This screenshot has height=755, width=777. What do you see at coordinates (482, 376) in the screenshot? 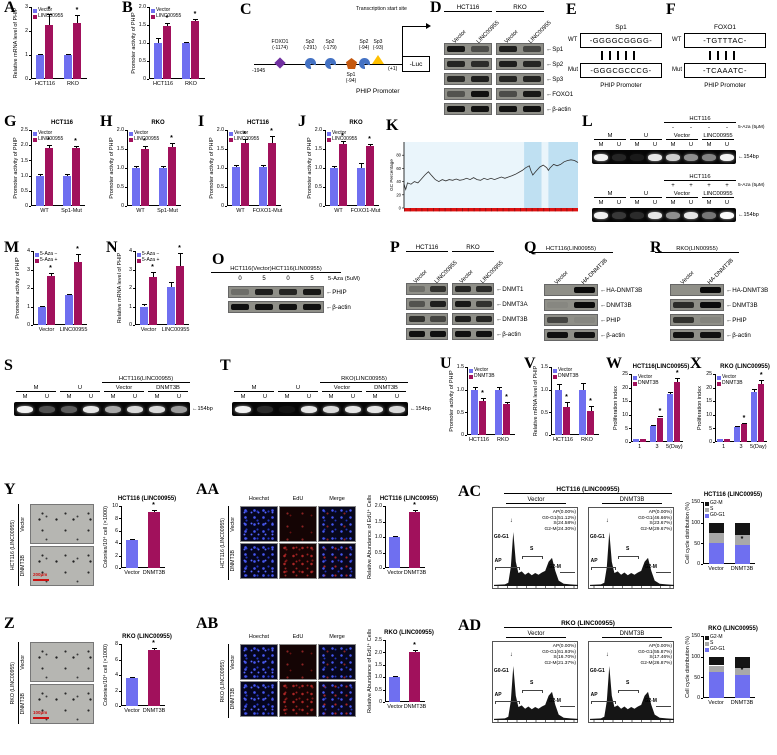
I see `legend-item: DNMT3B` at bounding box center [482, 376].